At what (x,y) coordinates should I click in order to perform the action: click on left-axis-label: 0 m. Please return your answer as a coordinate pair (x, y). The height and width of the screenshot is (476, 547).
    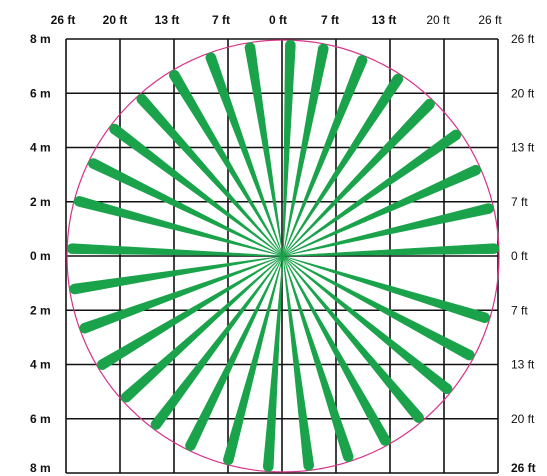
    Looking at the image, I should click on (40, 256).